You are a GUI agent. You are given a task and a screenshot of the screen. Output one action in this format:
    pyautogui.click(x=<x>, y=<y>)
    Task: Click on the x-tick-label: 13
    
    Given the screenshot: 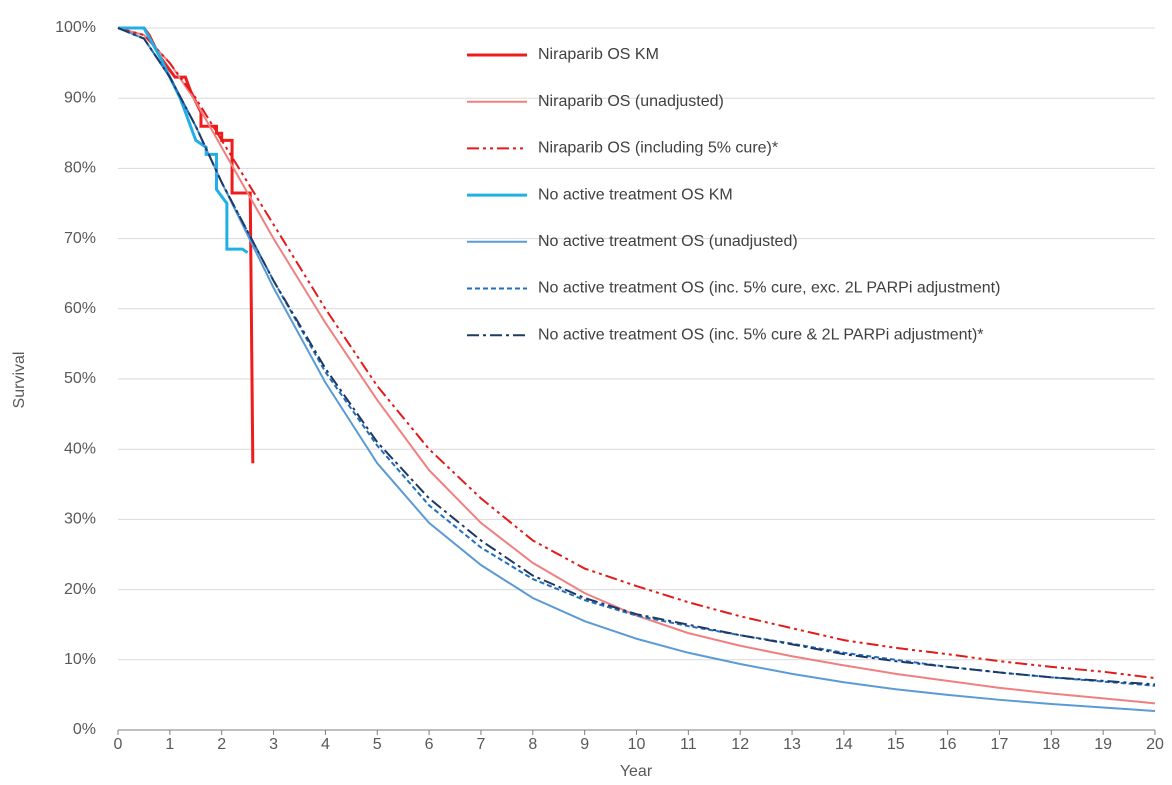 What is the action you would take?
    pyautogui.click(x=792, y=744)
    